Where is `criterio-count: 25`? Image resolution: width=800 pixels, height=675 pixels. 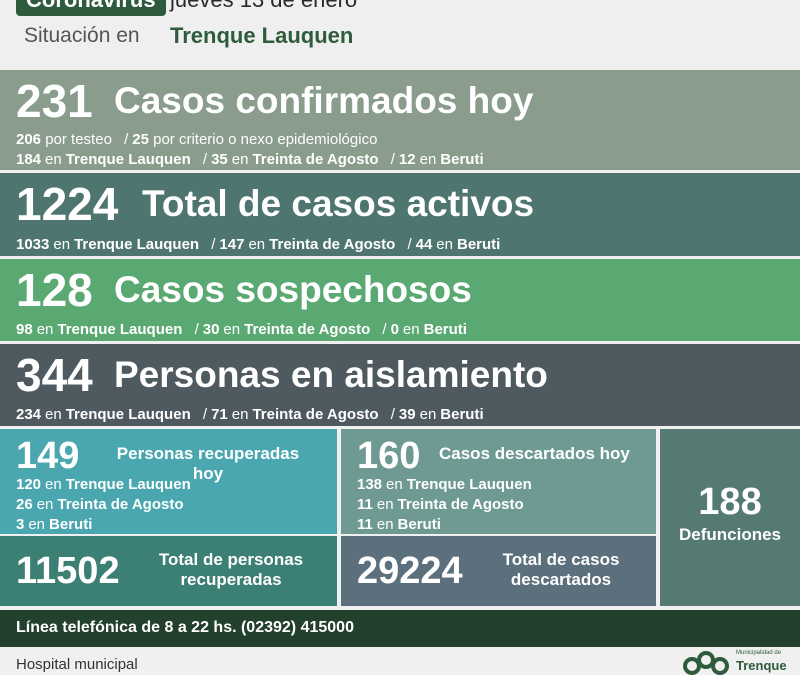
criterio-count: 25 is located at coordinates (140, 139).